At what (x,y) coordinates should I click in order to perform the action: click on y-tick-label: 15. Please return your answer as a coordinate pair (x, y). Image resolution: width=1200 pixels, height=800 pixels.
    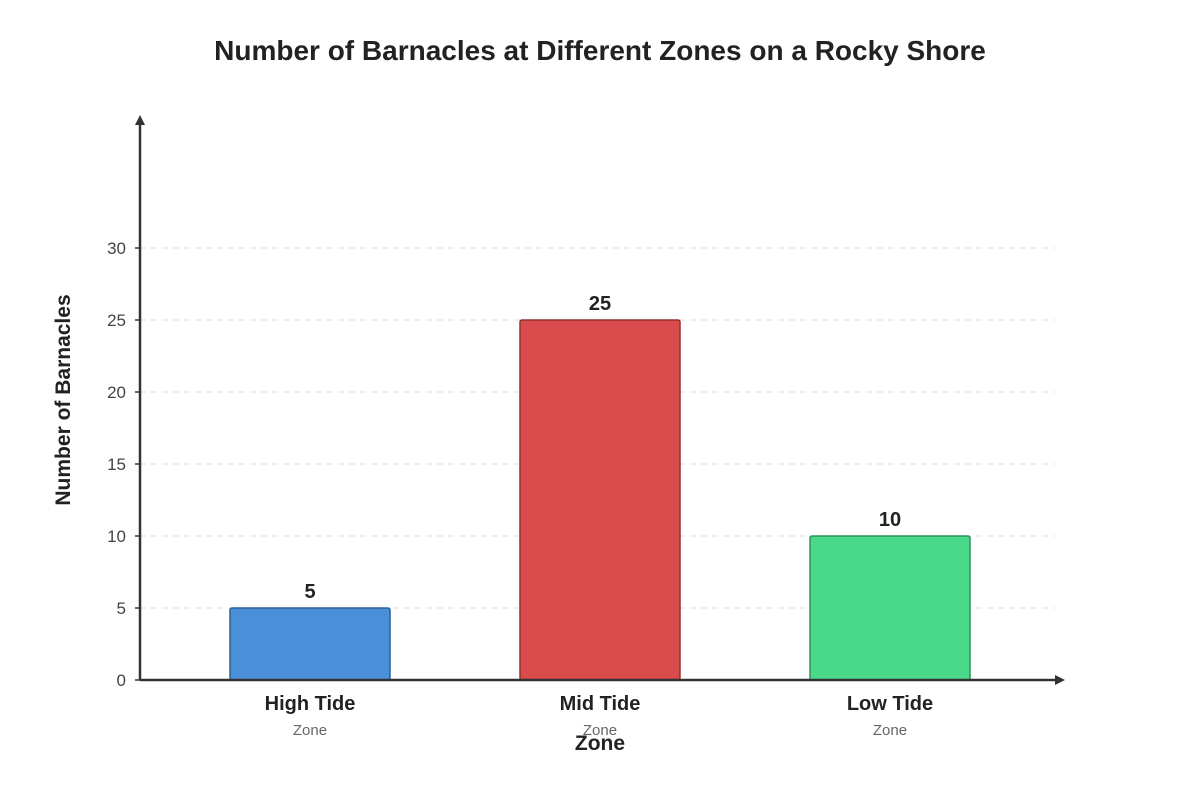
    Looking at the image, I should click on (116, 464).